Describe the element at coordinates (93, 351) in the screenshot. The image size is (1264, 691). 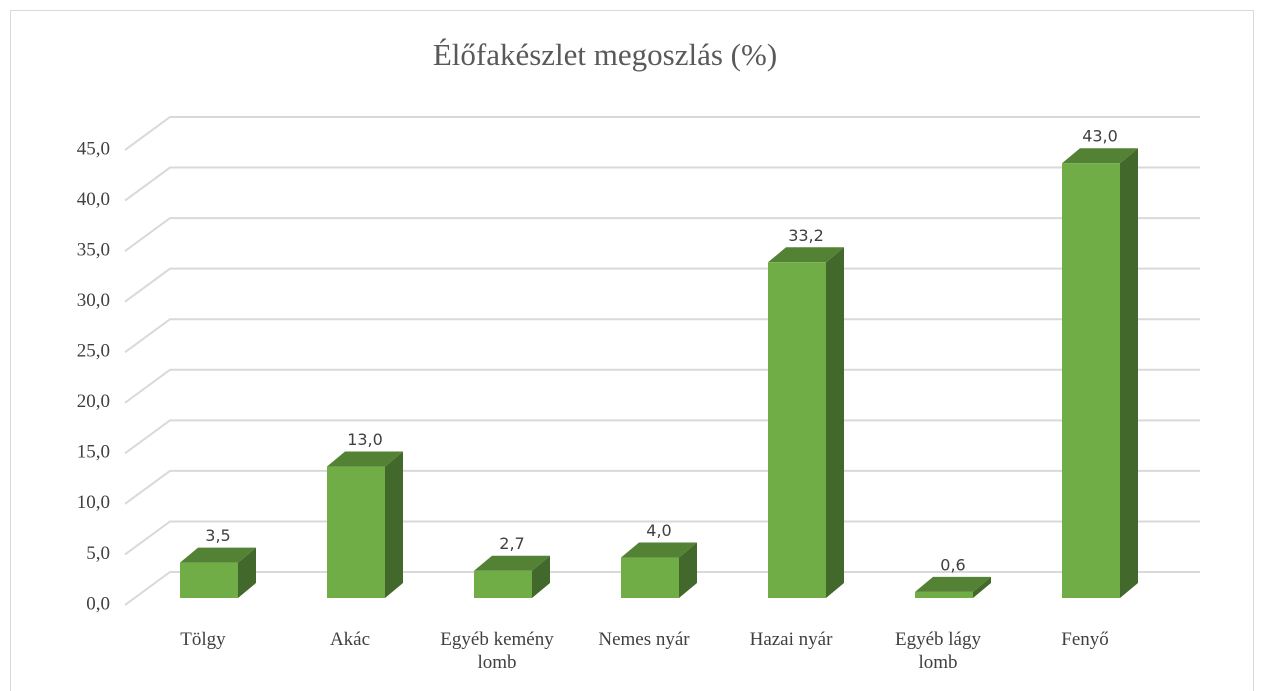
I see `y-tick-label: 25,0` at that location.